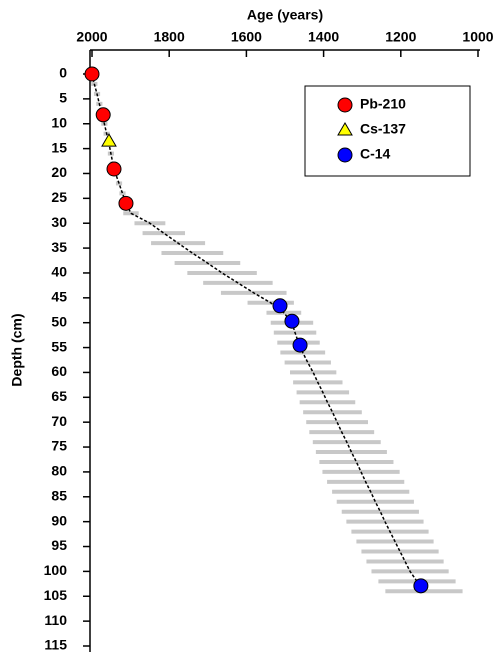  Describe the element at coordinates (59, 446) in the screenshot. I see `y-tick-label: 75` at that location.